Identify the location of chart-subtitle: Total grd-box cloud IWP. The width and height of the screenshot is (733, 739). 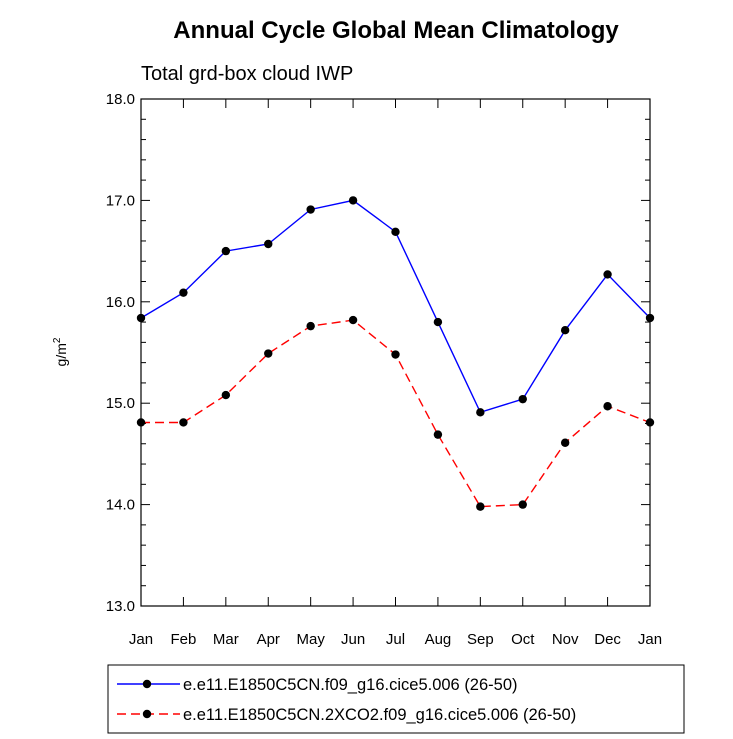
(247, 74).